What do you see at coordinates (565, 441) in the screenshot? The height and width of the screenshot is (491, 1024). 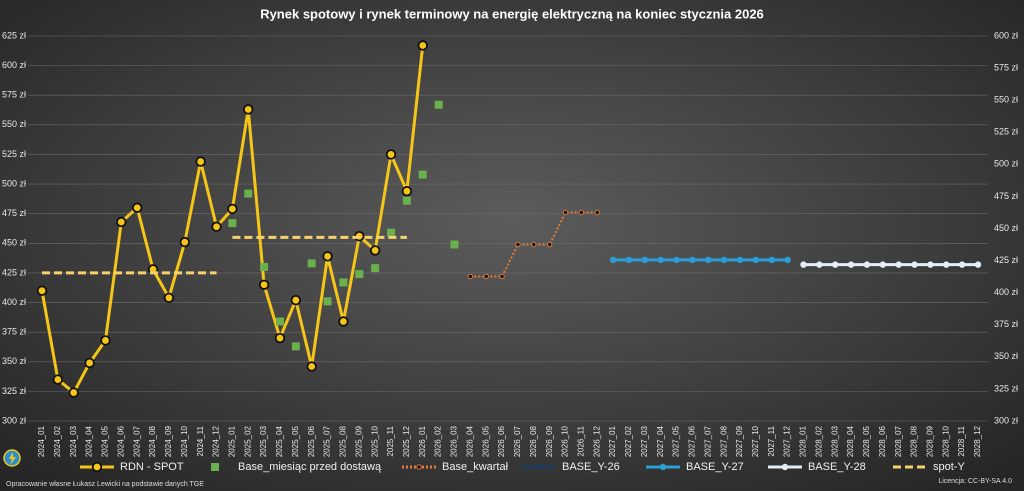 I see `x-tick-label: 2026_10` at bounding box center [565, 441].